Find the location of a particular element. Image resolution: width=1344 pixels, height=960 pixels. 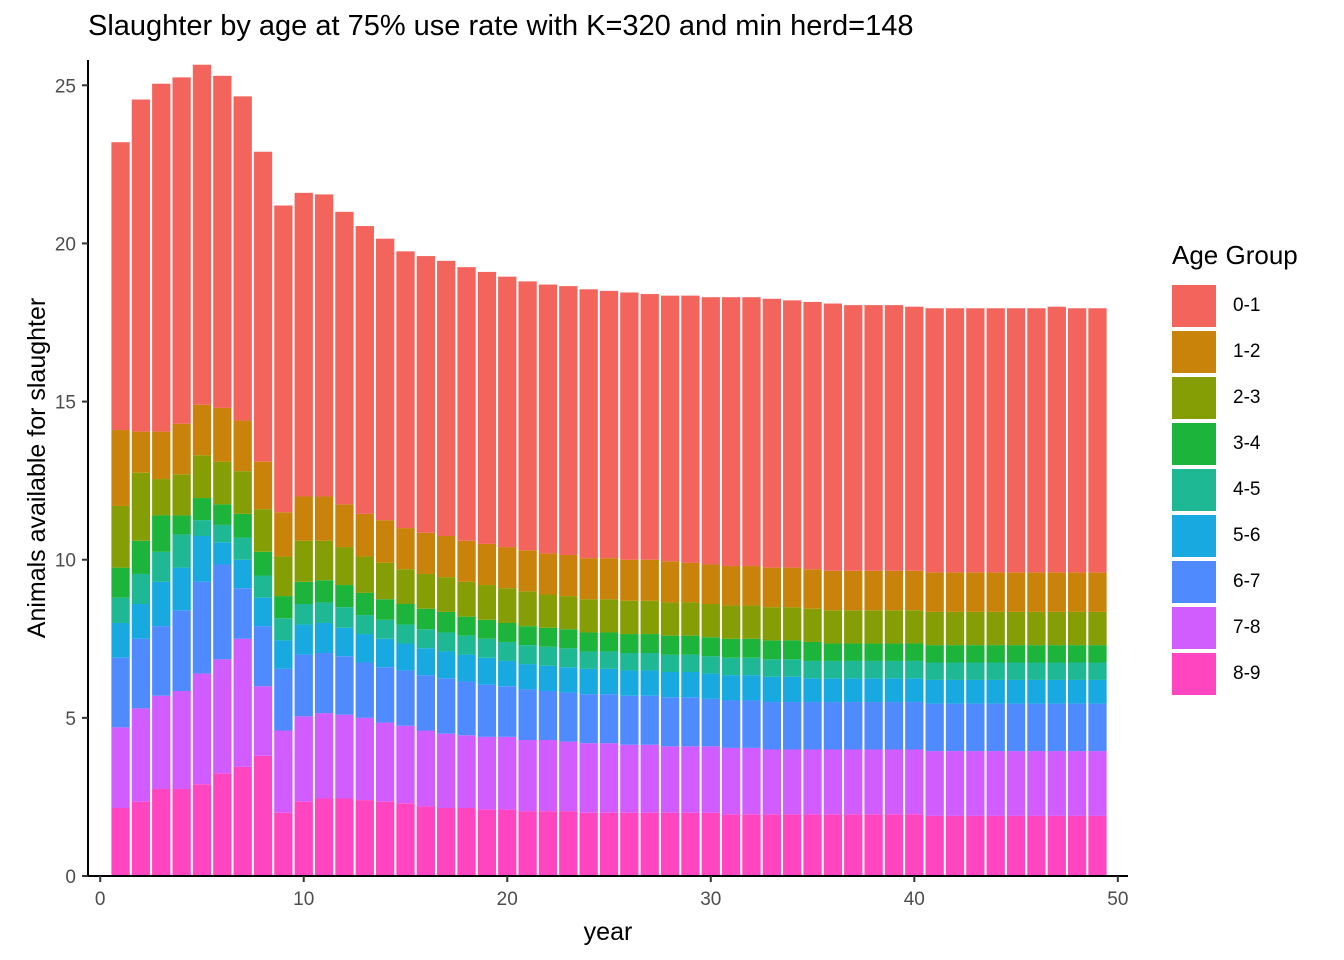

legend-item: 5-6 is located at coordinates (1235, 536).